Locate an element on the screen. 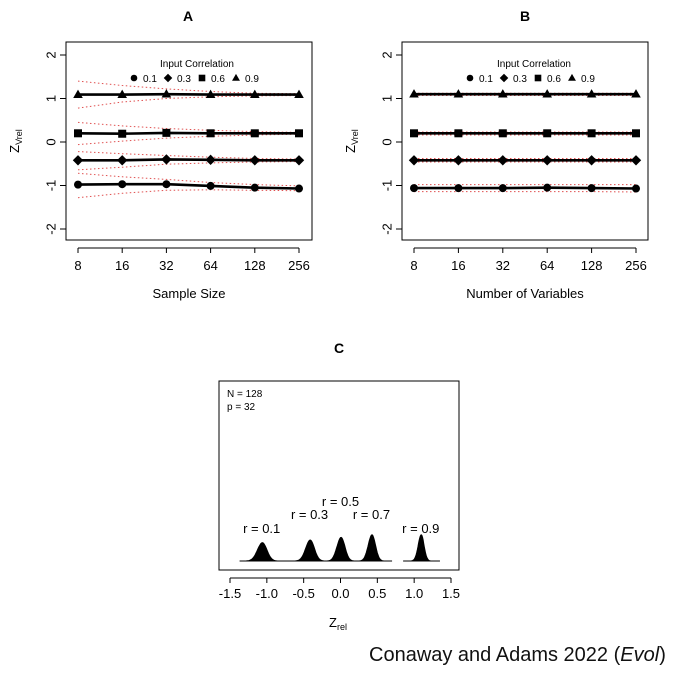  panel-a-letter: A is located at coordinates (188, 16).